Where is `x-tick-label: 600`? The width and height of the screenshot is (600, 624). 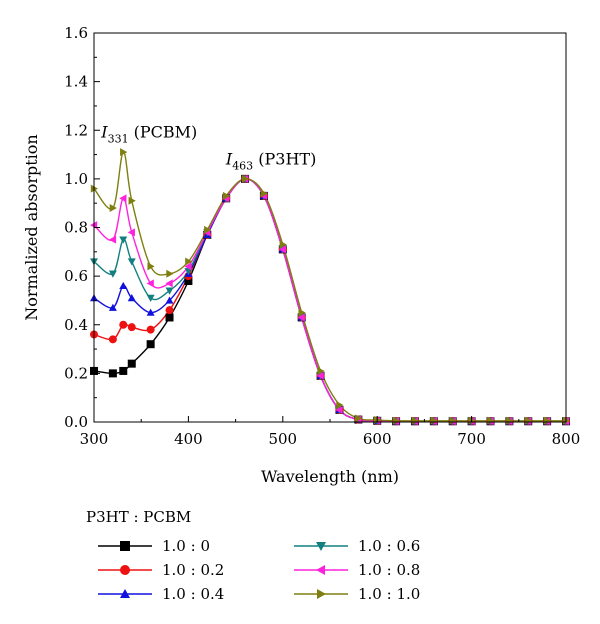
x-tick-label: 600 is located at coordinates (377, 439).